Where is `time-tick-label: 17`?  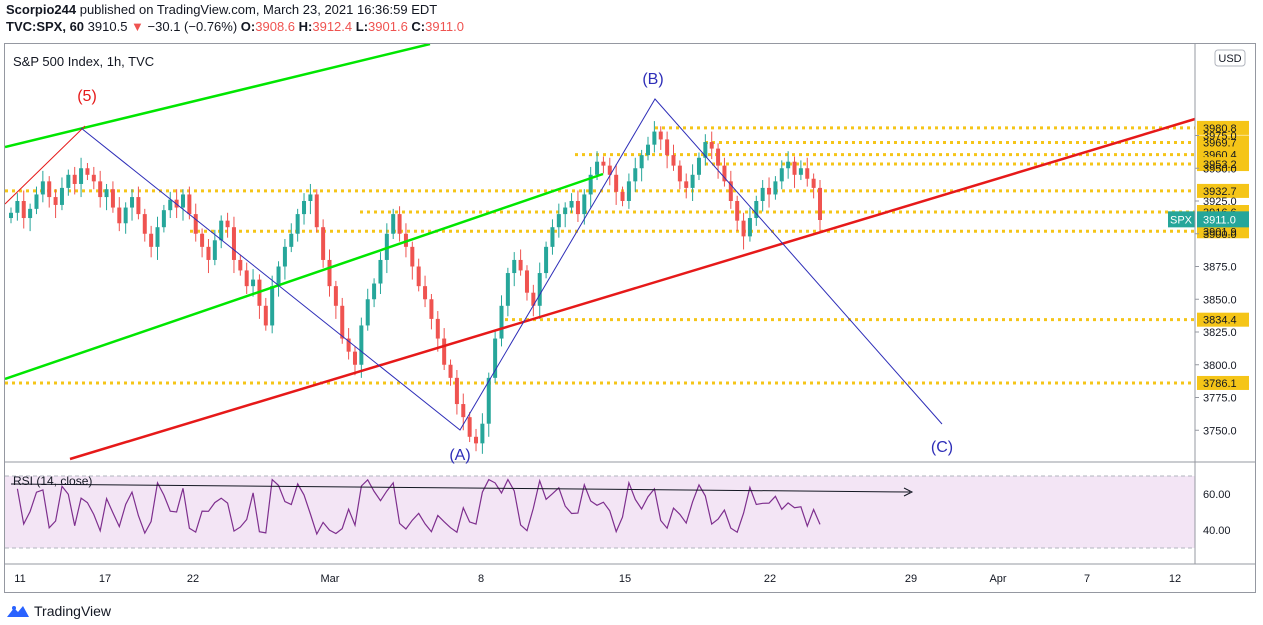
time-tick-label: 17 is located at coordinates (105, 579).